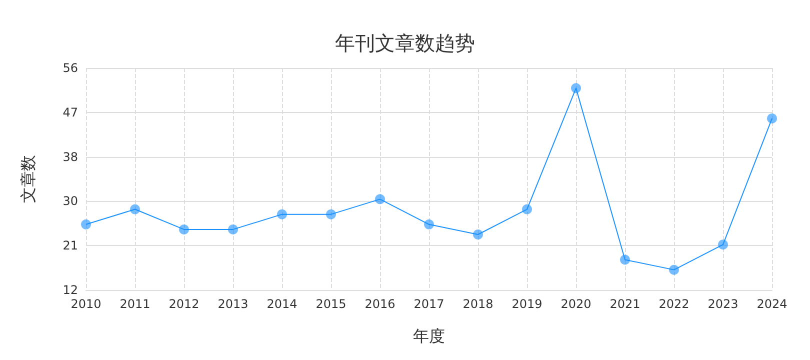  I want to click on y-tick-label: 30, so click(70, 201).